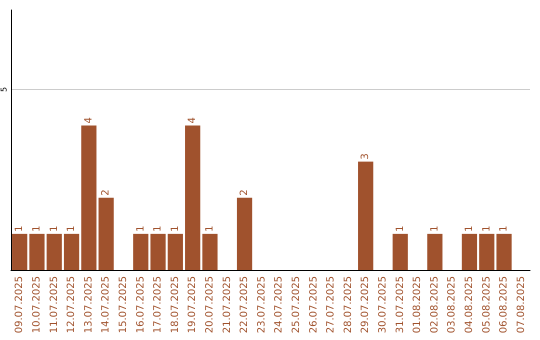  What do you see at coordinates (123, 305) in the screenshot?
I see `x-tick-label: 15.07.2025` at bounding box center [123, 305].